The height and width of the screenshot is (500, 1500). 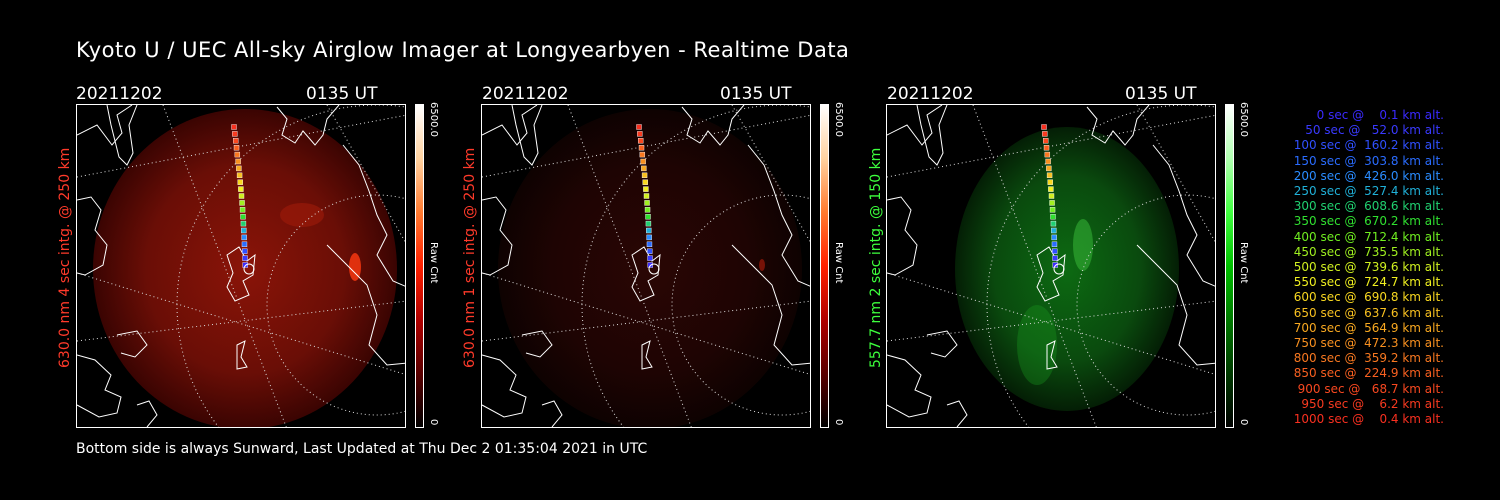 I want to click on panel-2-colorbar-min: 0, so click(x=838, y=422).